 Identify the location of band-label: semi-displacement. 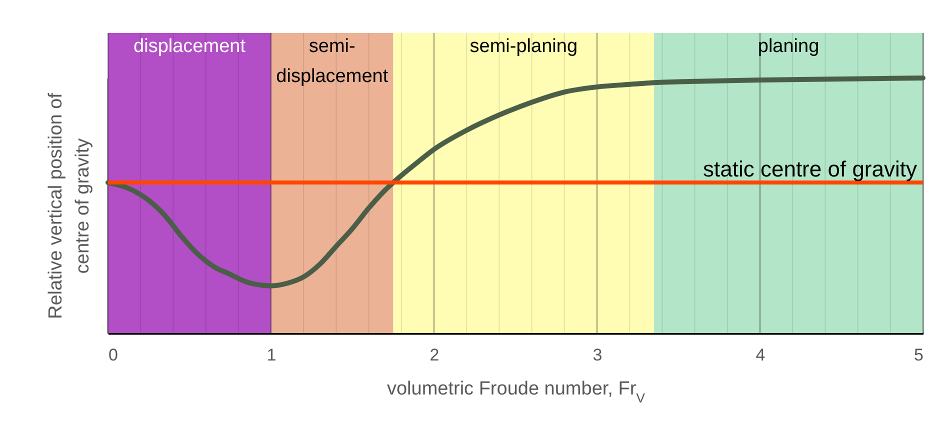
(332, 61).